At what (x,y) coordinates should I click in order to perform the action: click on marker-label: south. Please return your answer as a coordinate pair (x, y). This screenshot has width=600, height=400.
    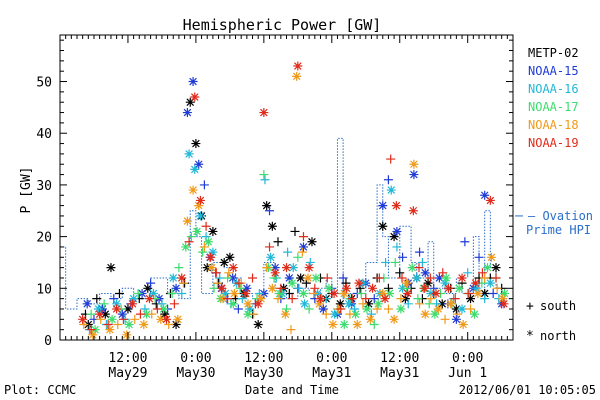
    Looking at the image, I should click on (558, 306).